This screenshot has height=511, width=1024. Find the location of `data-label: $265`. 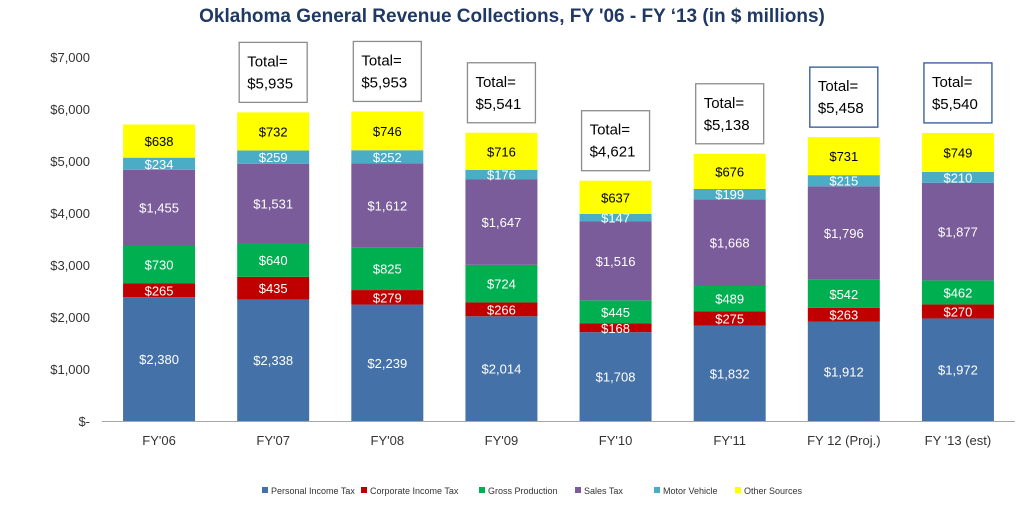

data-label: $265 is located at coordinates (159, 290).